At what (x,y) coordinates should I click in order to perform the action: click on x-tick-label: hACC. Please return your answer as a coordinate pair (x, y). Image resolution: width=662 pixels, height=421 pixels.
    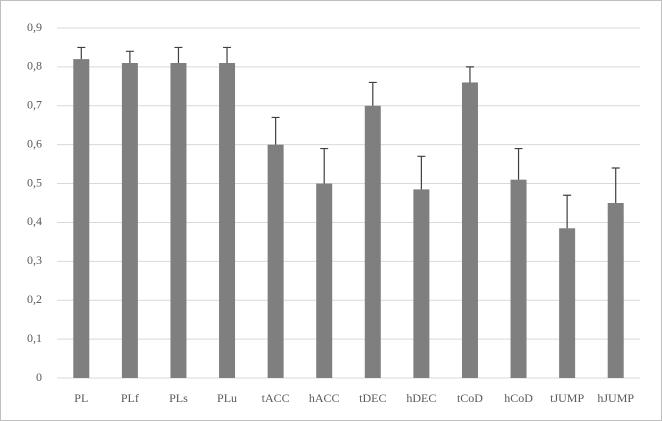
    Looking at the image, I should click on (324, 398).